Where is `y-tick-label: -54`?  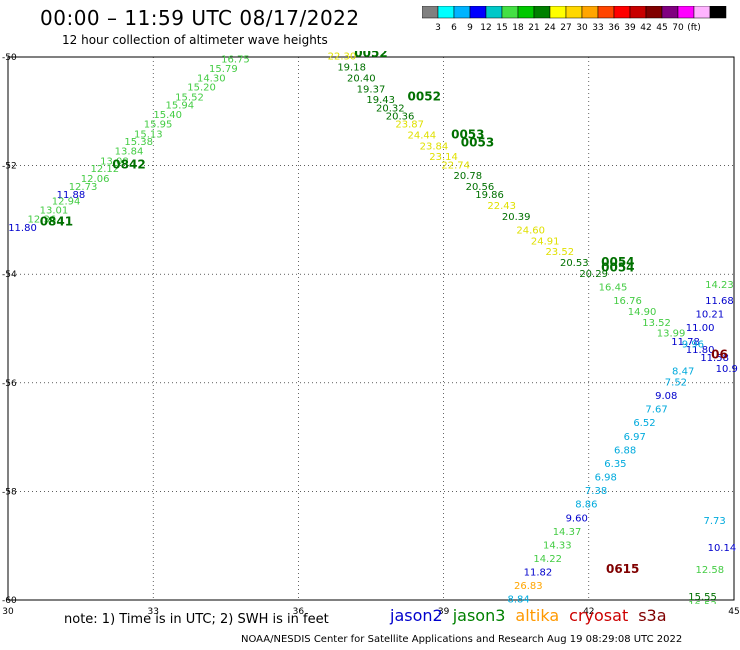
y-tick-label: -54 is located at coordinates (9, 275).